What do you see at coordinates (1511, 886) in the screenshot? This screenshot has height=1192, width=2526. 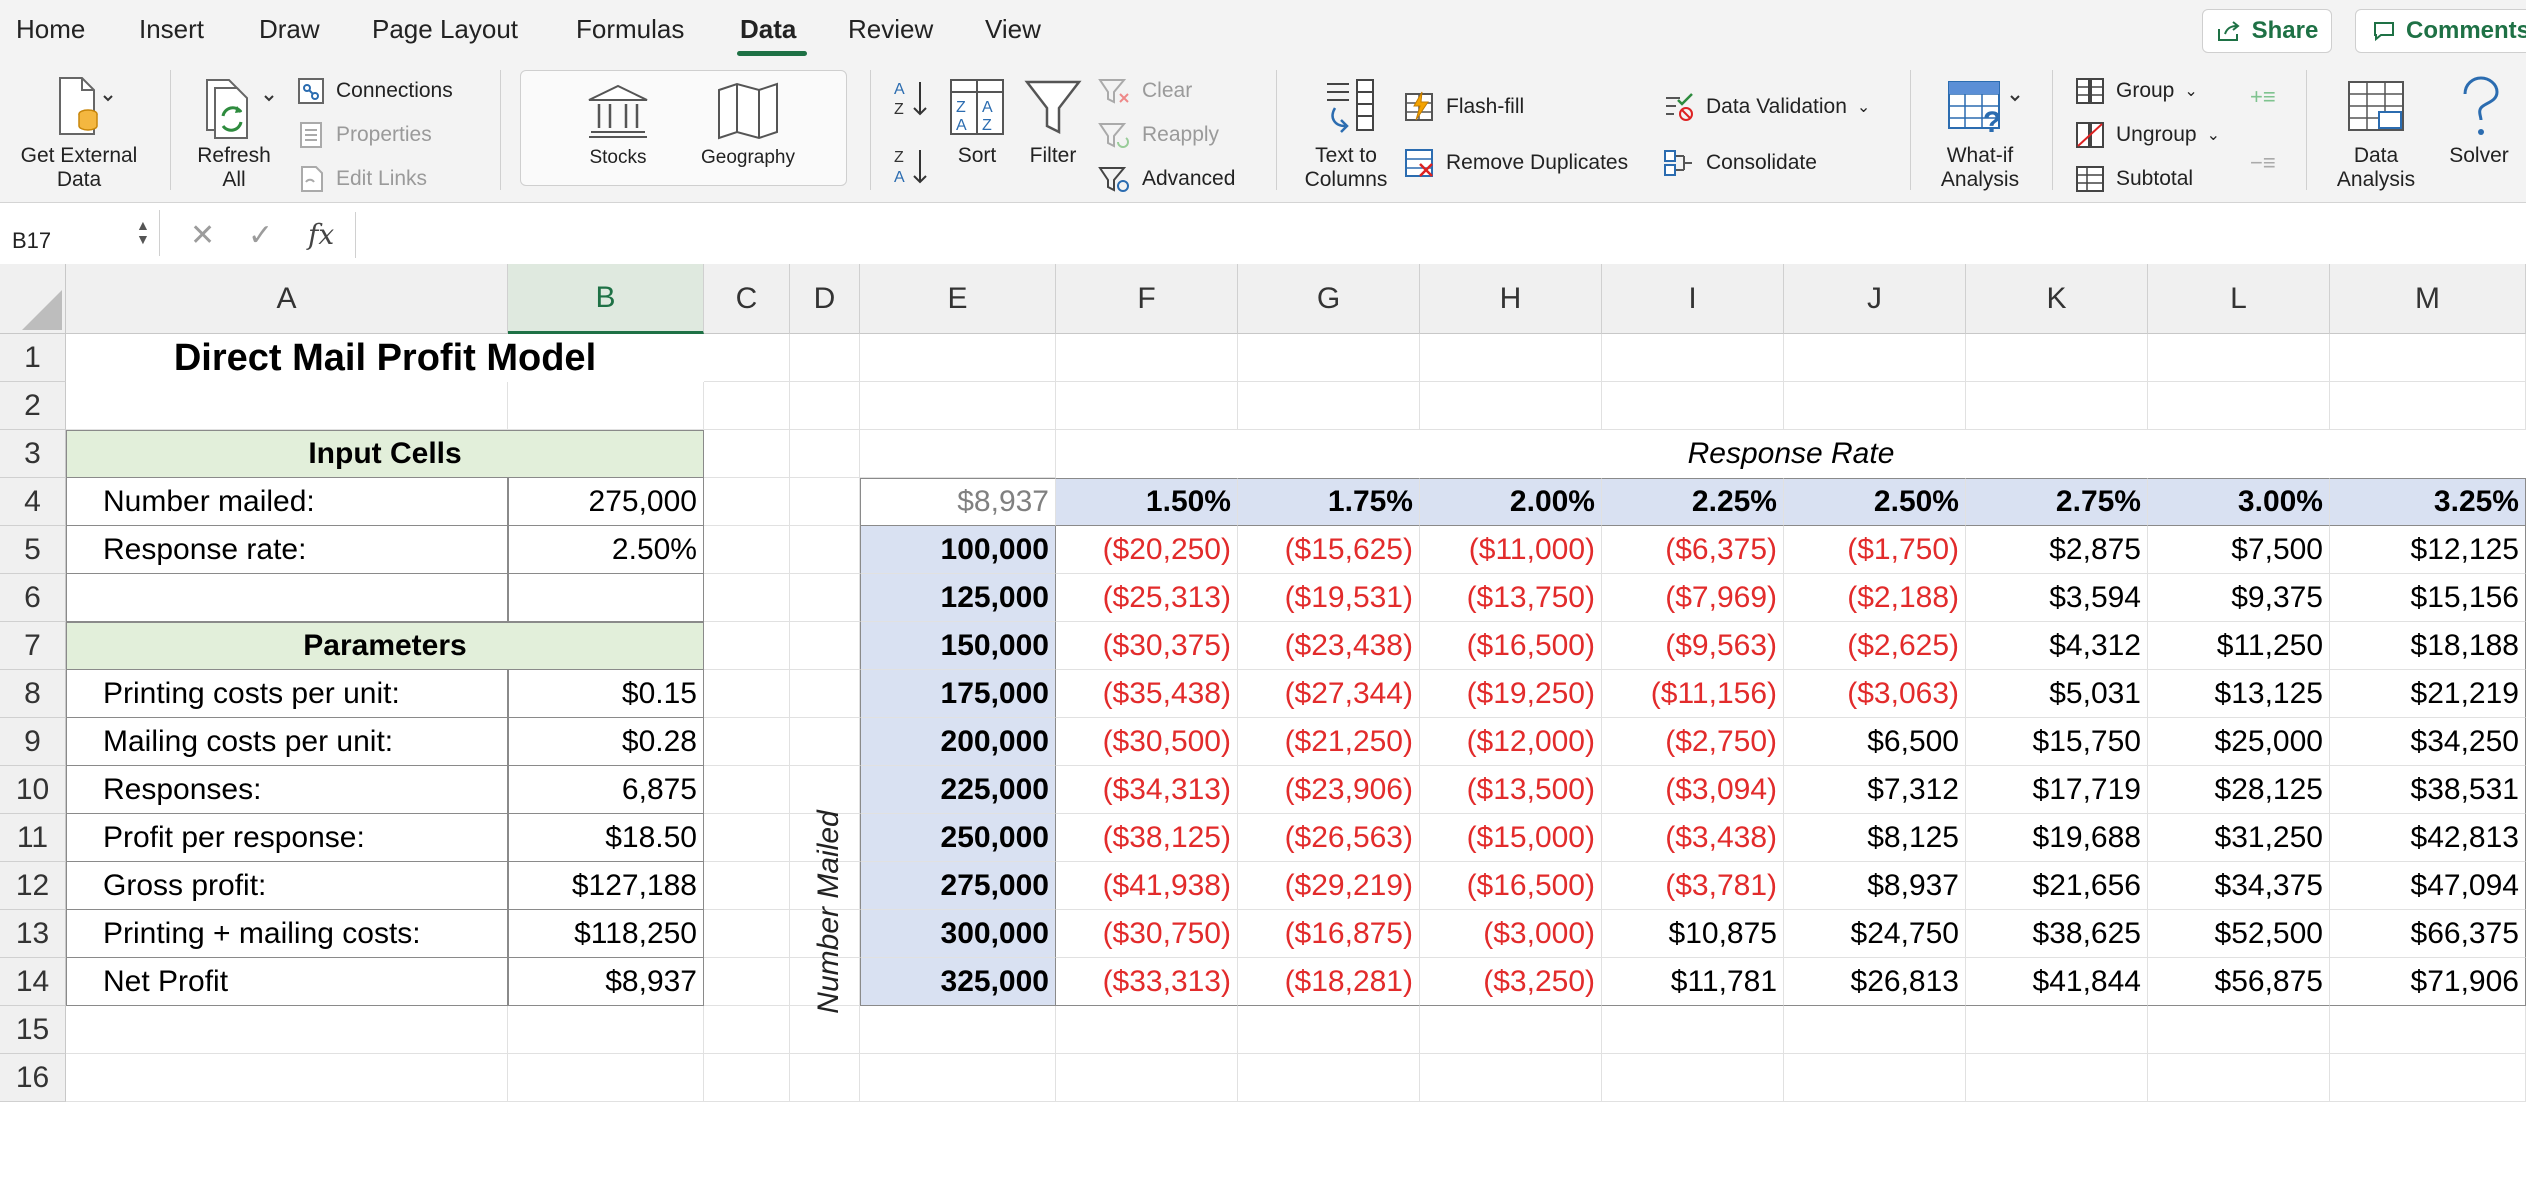 I see `profit-cell: ($16,500)` at bounding box center [1511, 886].